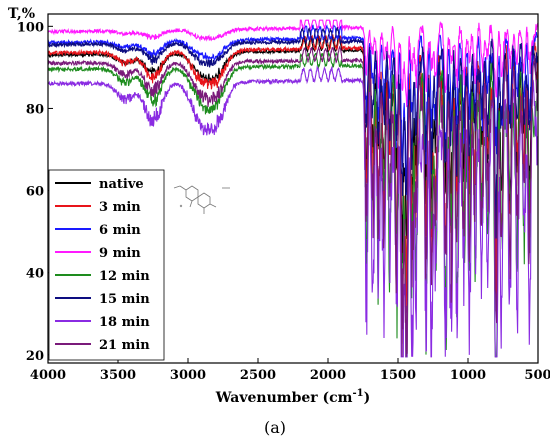  Describe the element at coordinates (21, 14) in the screenshot. I see `y-axis-label: T,%` at that location.